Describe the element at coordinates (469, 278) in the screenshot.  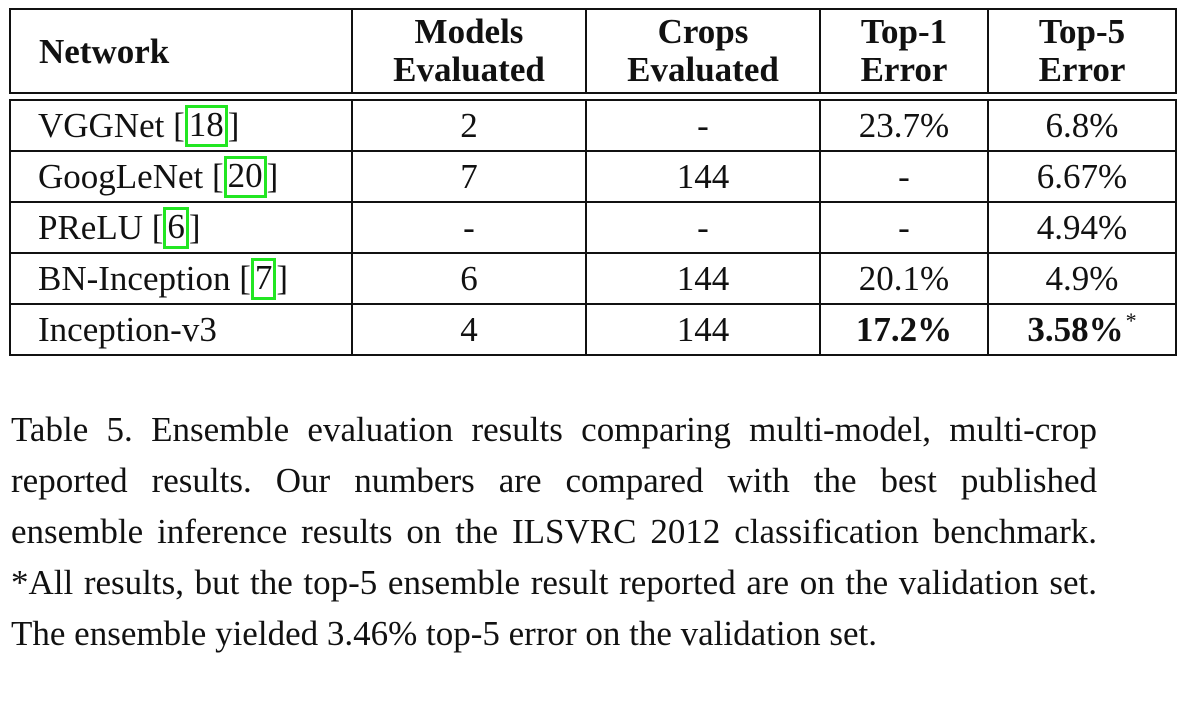
I see `models-evaluated-cell: 6` at that location.